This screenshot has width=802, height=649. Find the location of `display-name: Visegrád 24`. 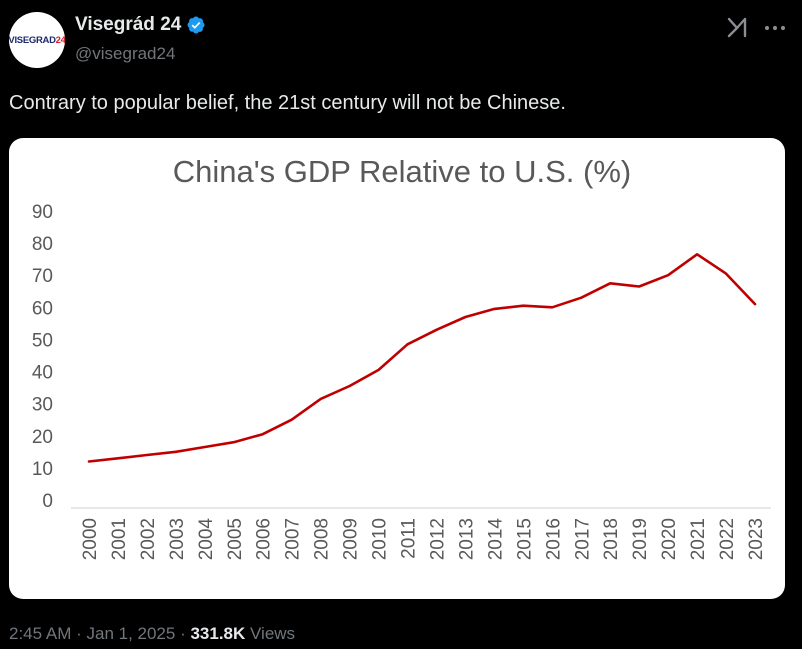

display-name: Visegrád 24 is located at coordinates (128, 24).